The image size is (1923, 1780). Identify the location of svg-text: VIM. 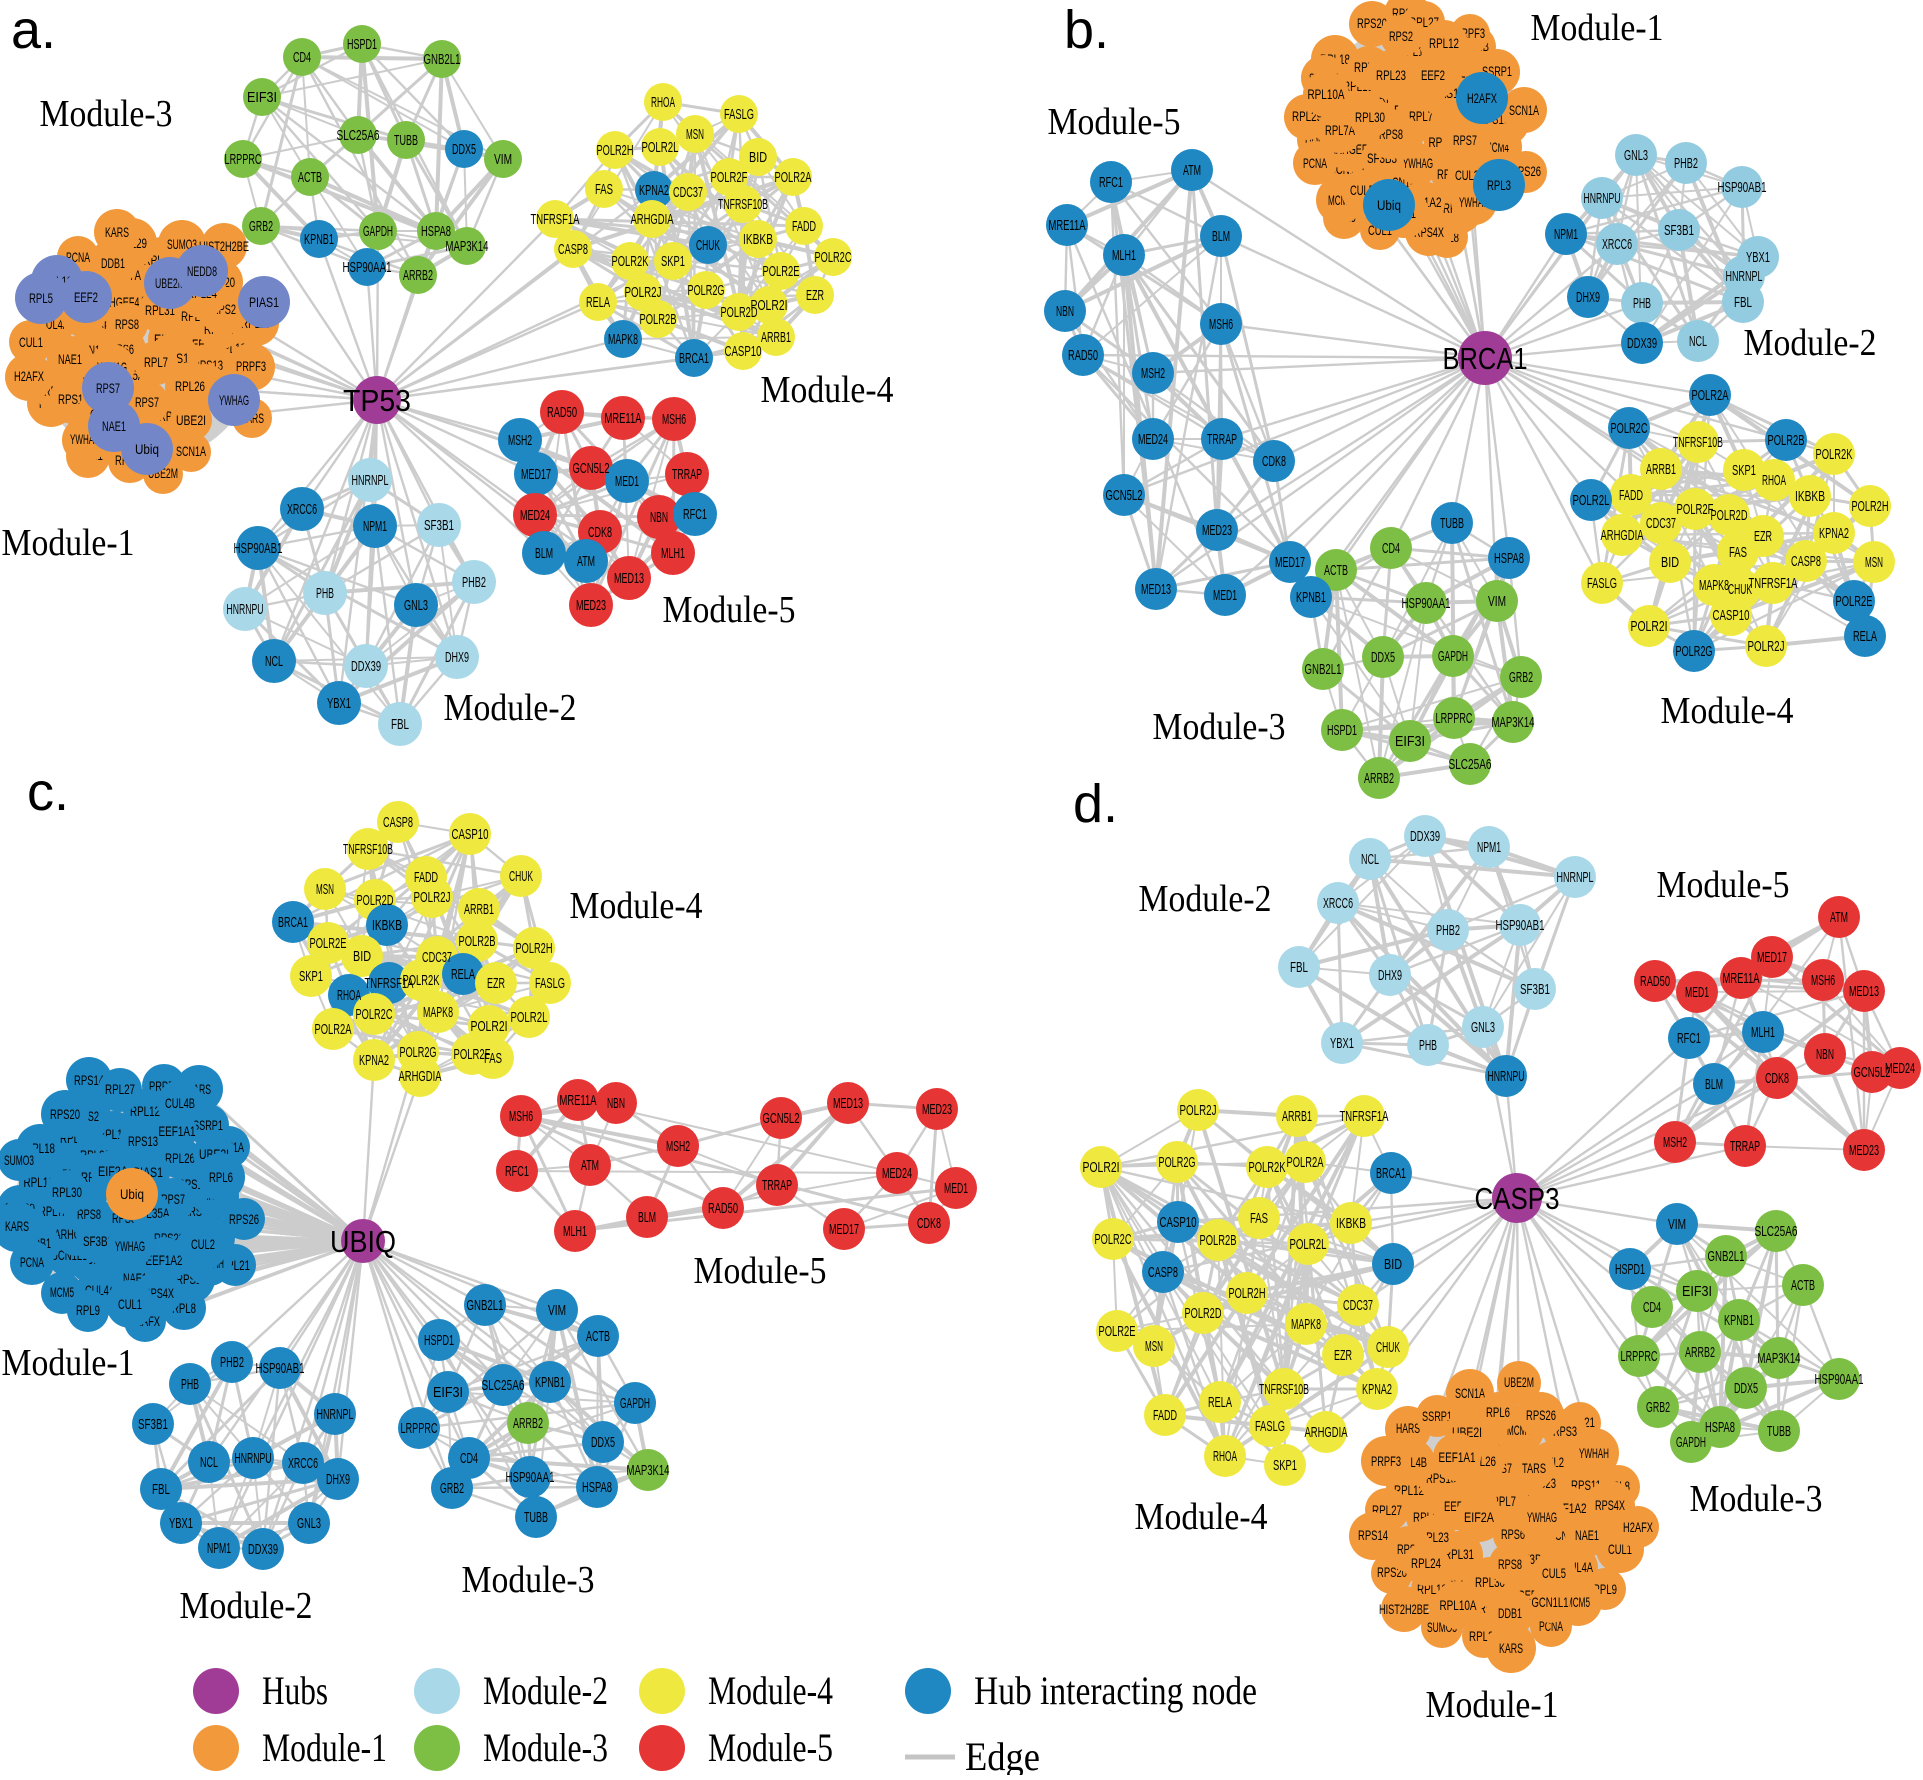
(503, 159).